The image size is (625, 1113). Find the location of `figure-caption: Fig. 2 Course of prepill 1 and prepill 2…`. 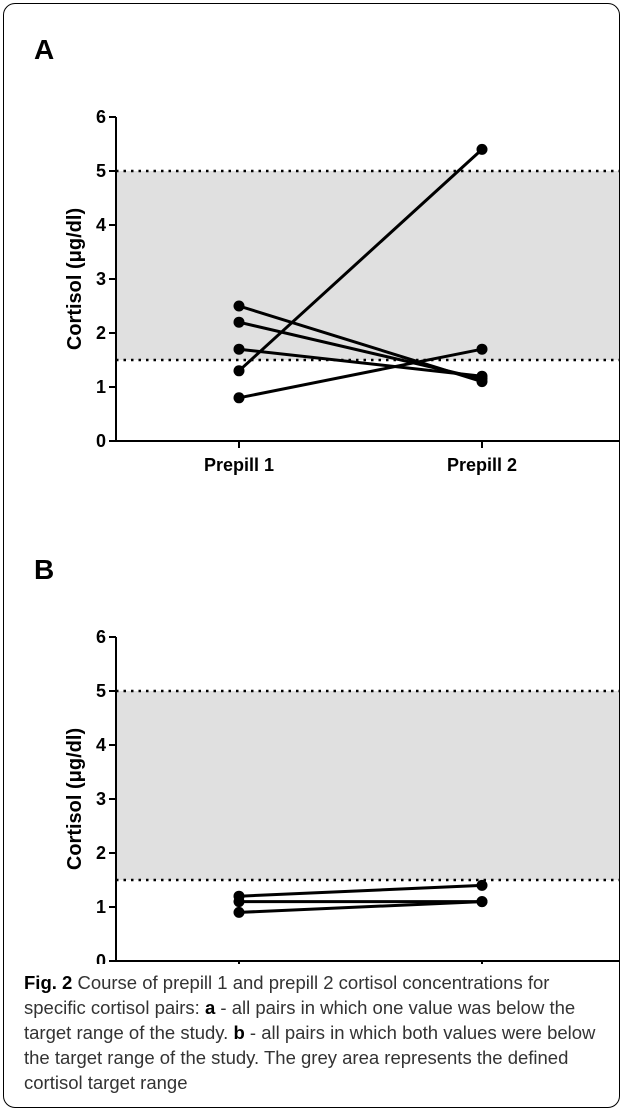

figure-caption: Fig. 2 Course of prepill 1 and prepill 2… is located at coordinates (314, 1032).